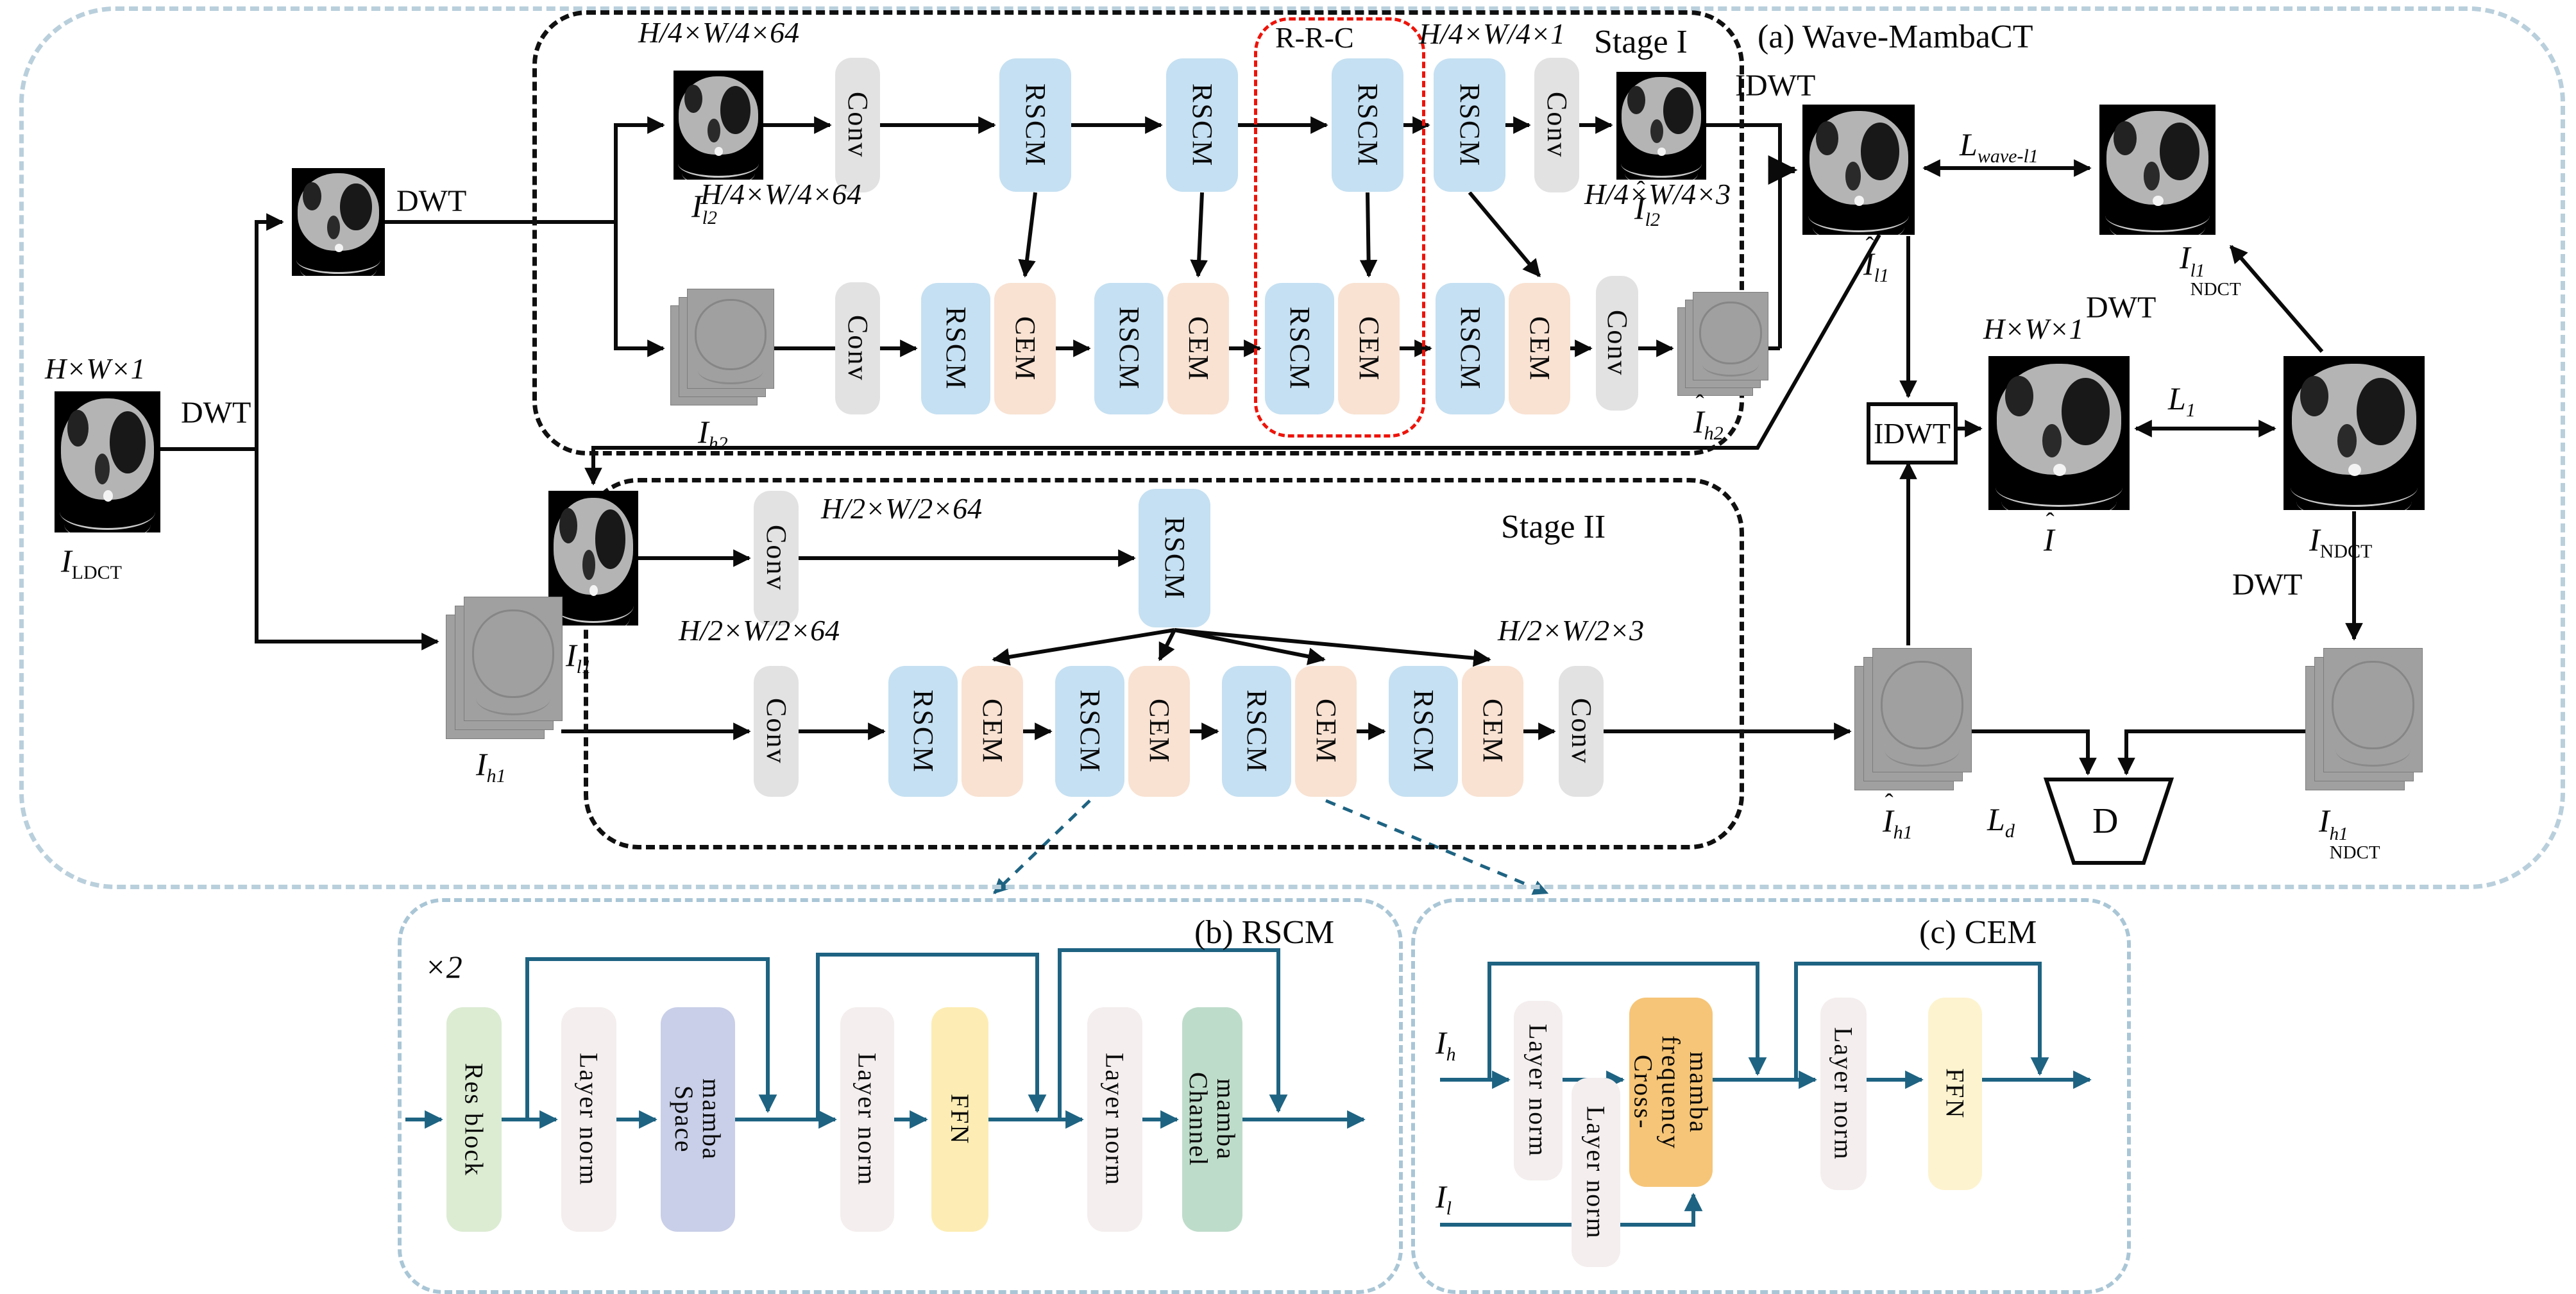 The width and height of the screenshot is (2576, 1294). I want to click on rscm-detail-box, so click(900, 1096).